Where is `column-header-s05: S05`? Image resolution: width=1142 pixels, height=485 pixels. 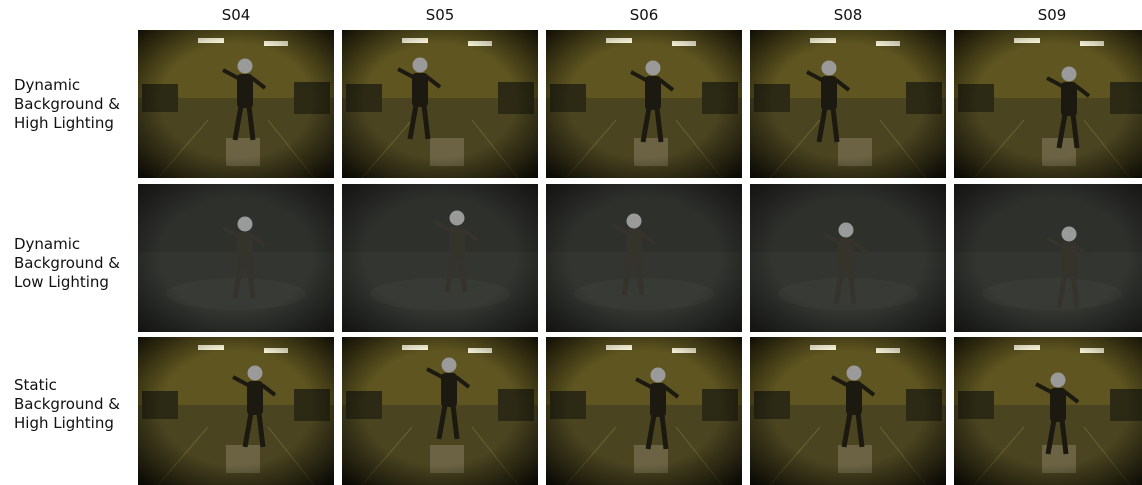
column-header-s05: S05 is located at coordinates (440, 15).